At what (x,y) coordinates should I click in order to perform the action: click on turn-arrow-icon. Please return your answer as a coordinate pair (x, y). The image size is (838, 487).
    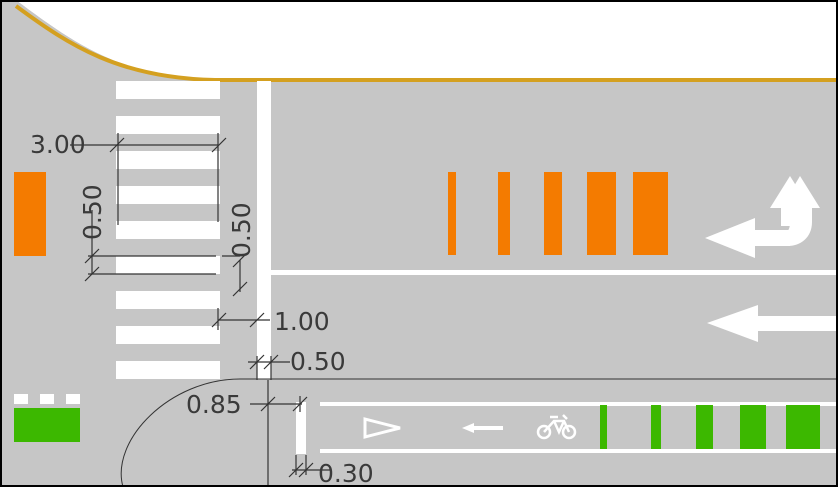
    Looking at the image, I should click on (790, 201).